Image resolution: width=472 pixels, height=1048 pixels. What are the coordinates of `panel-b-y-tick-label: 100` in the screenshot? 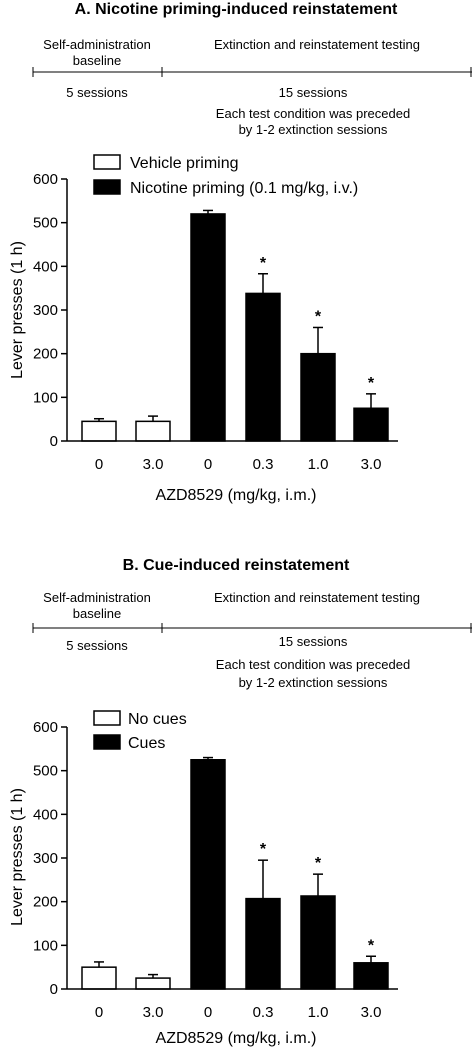 It's located at (45, 945).